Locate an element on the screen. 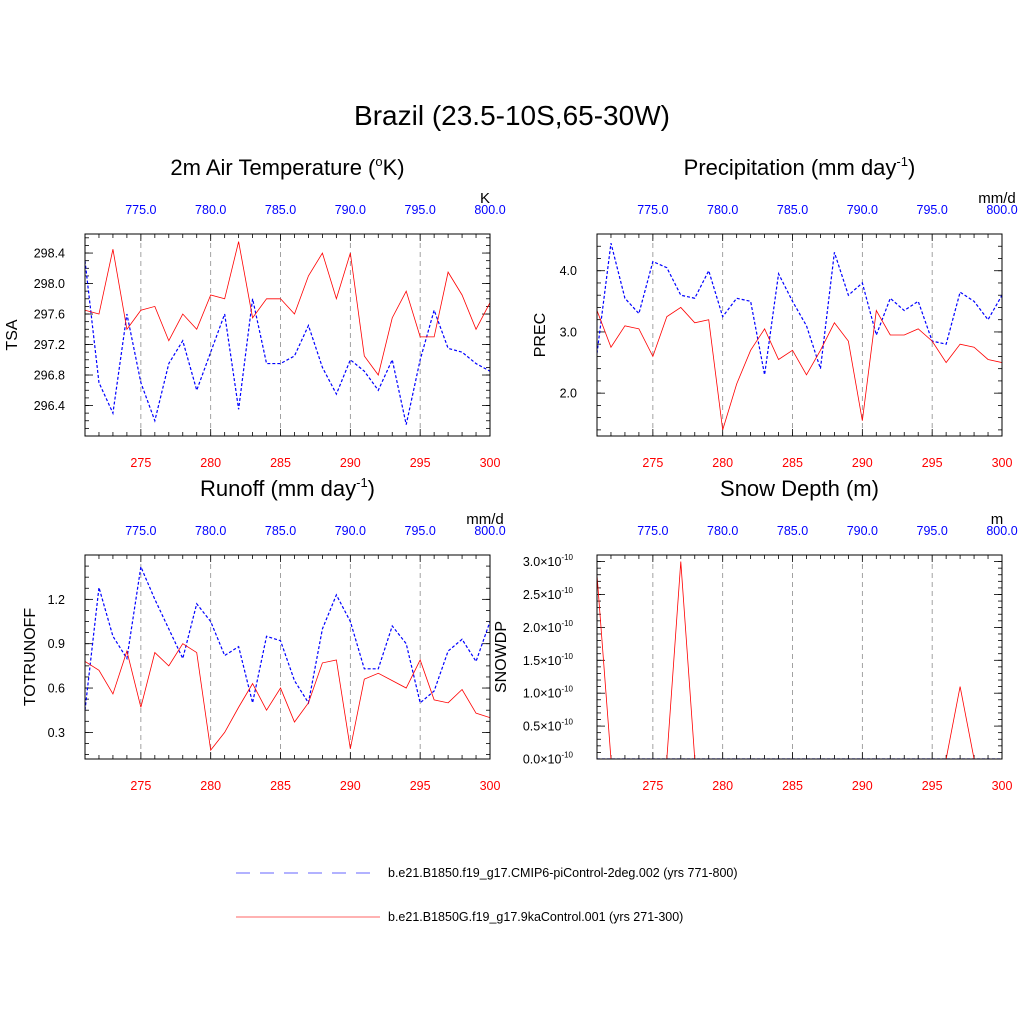 The height and width of the screenshot is (1024, 1024). y-tick-label: 0.3 is located at coordinates (56, 733).